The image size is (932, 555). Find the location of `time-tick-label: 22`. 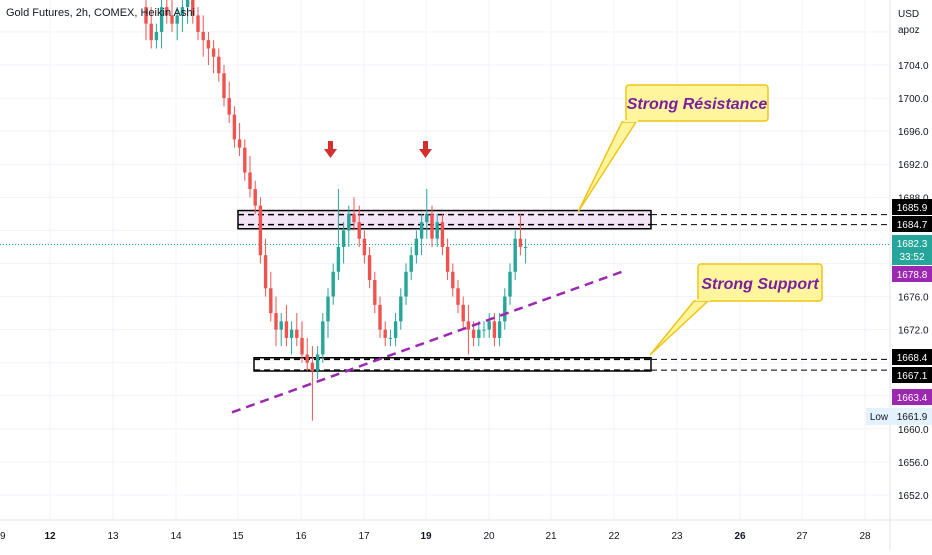

time-tick-label: 22 is located at coordinates (614, 536).